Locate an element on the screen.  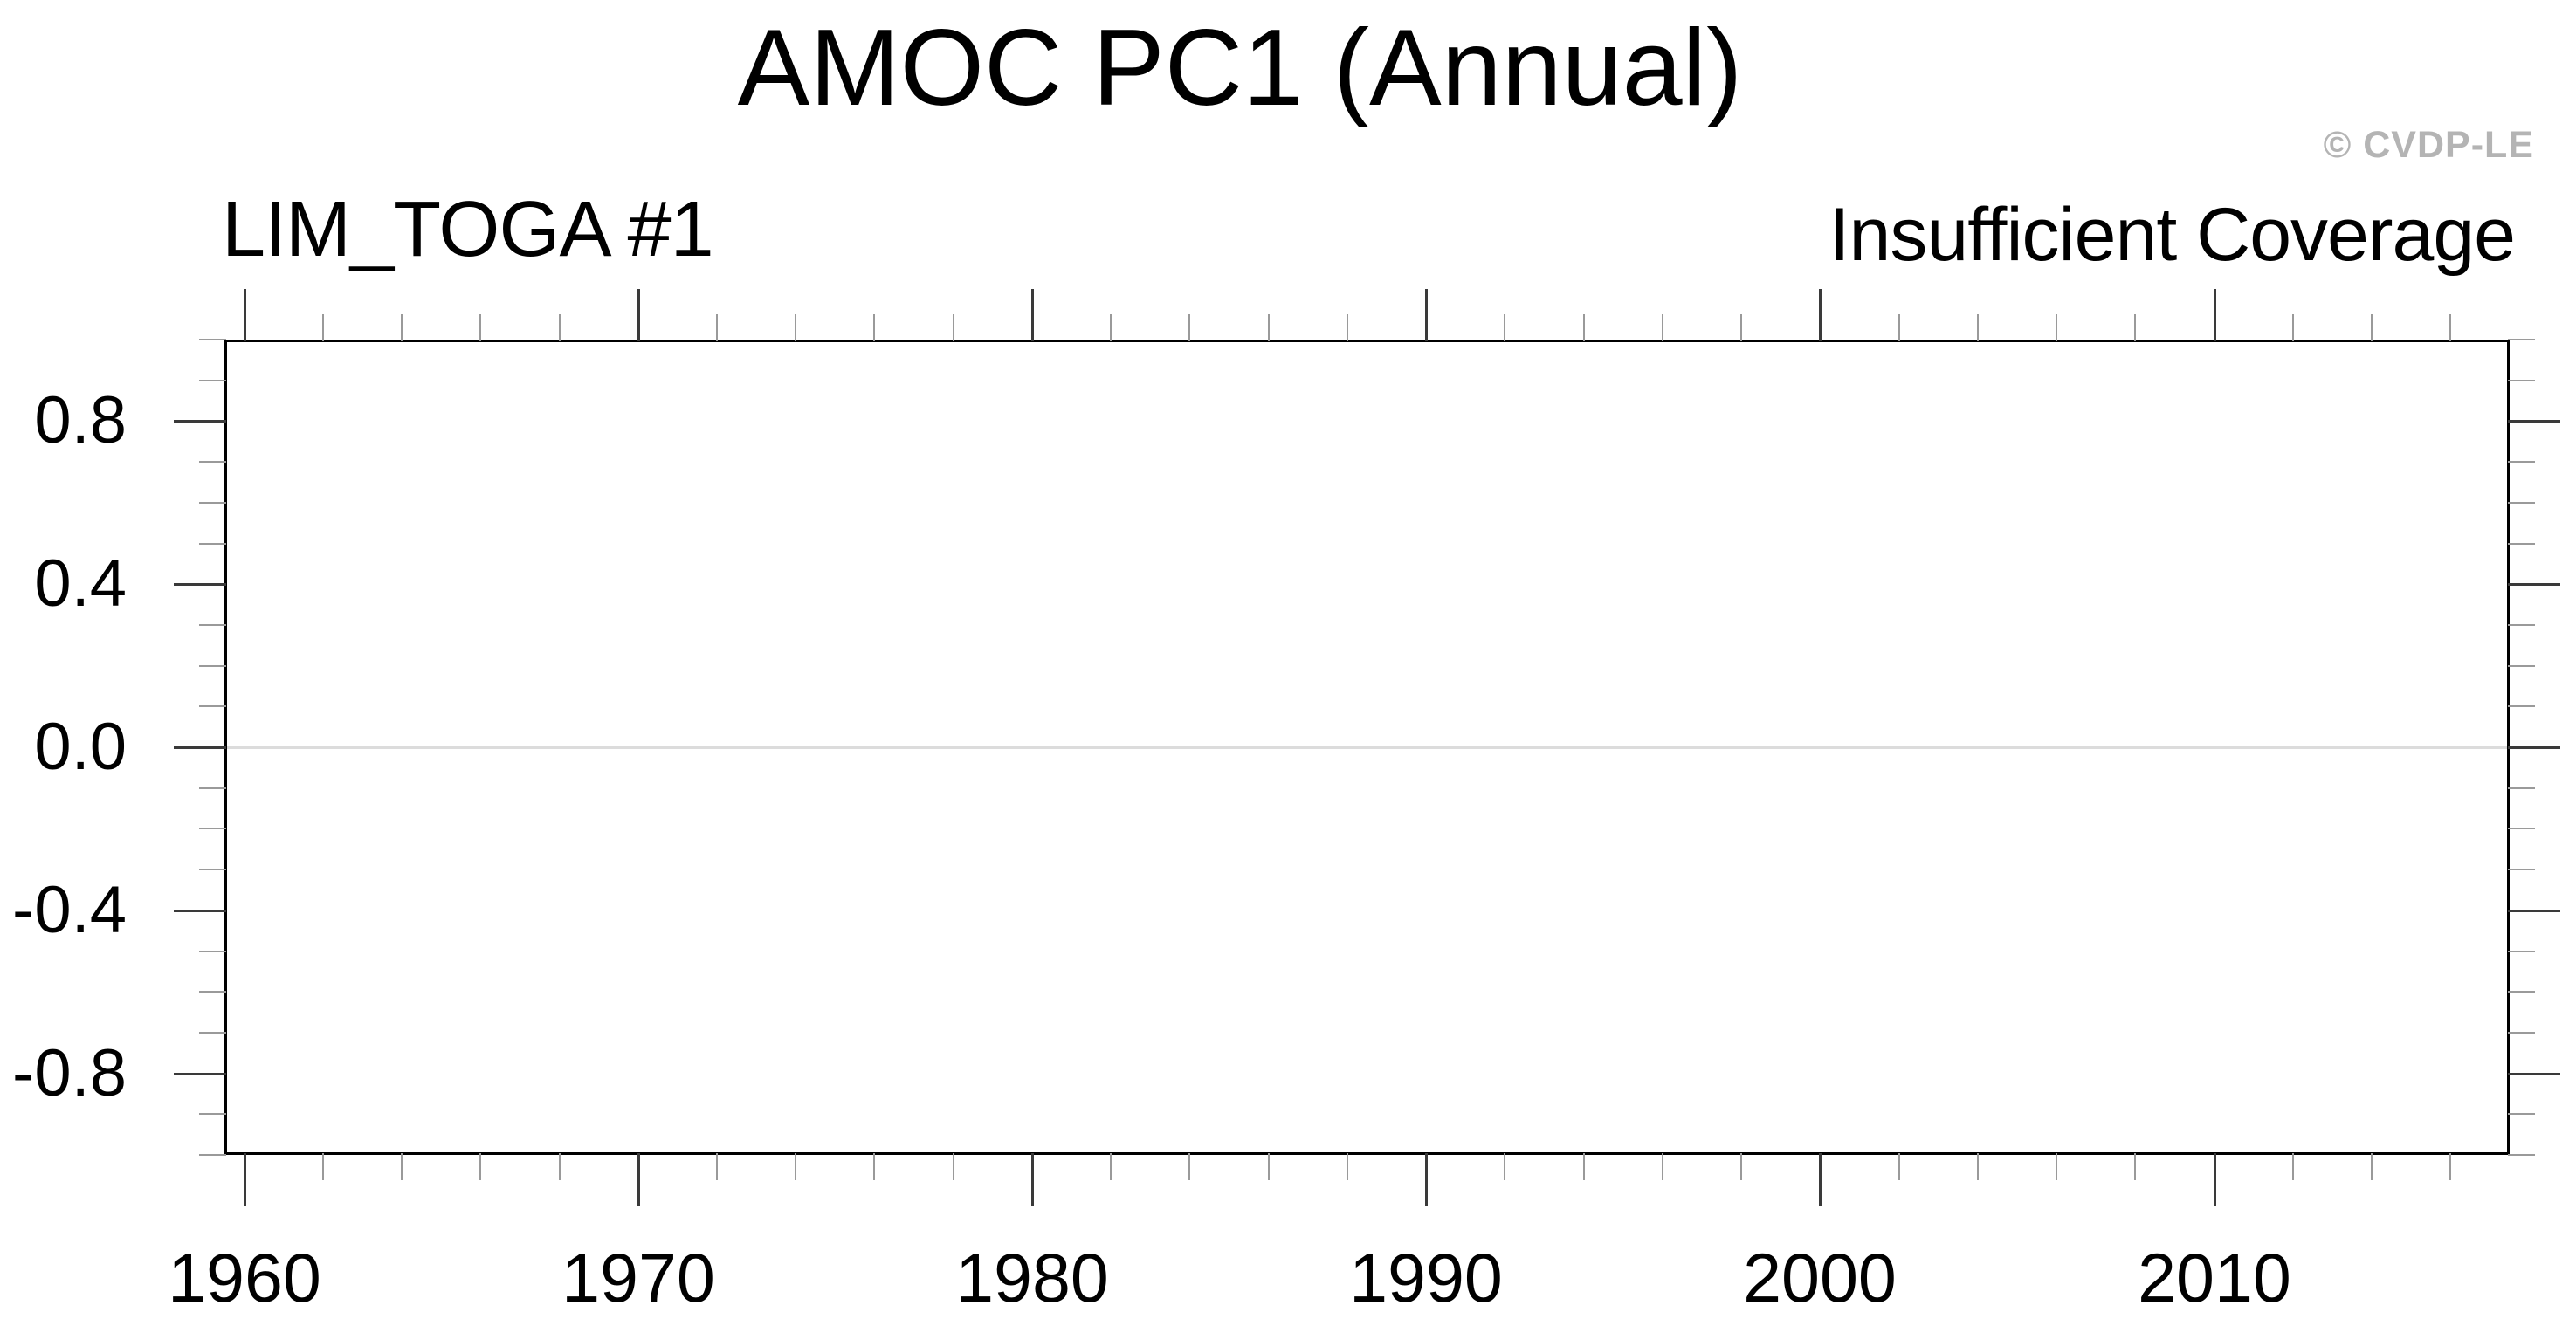
x-tick-label: 1970 is located at coordinates (638, 1277).